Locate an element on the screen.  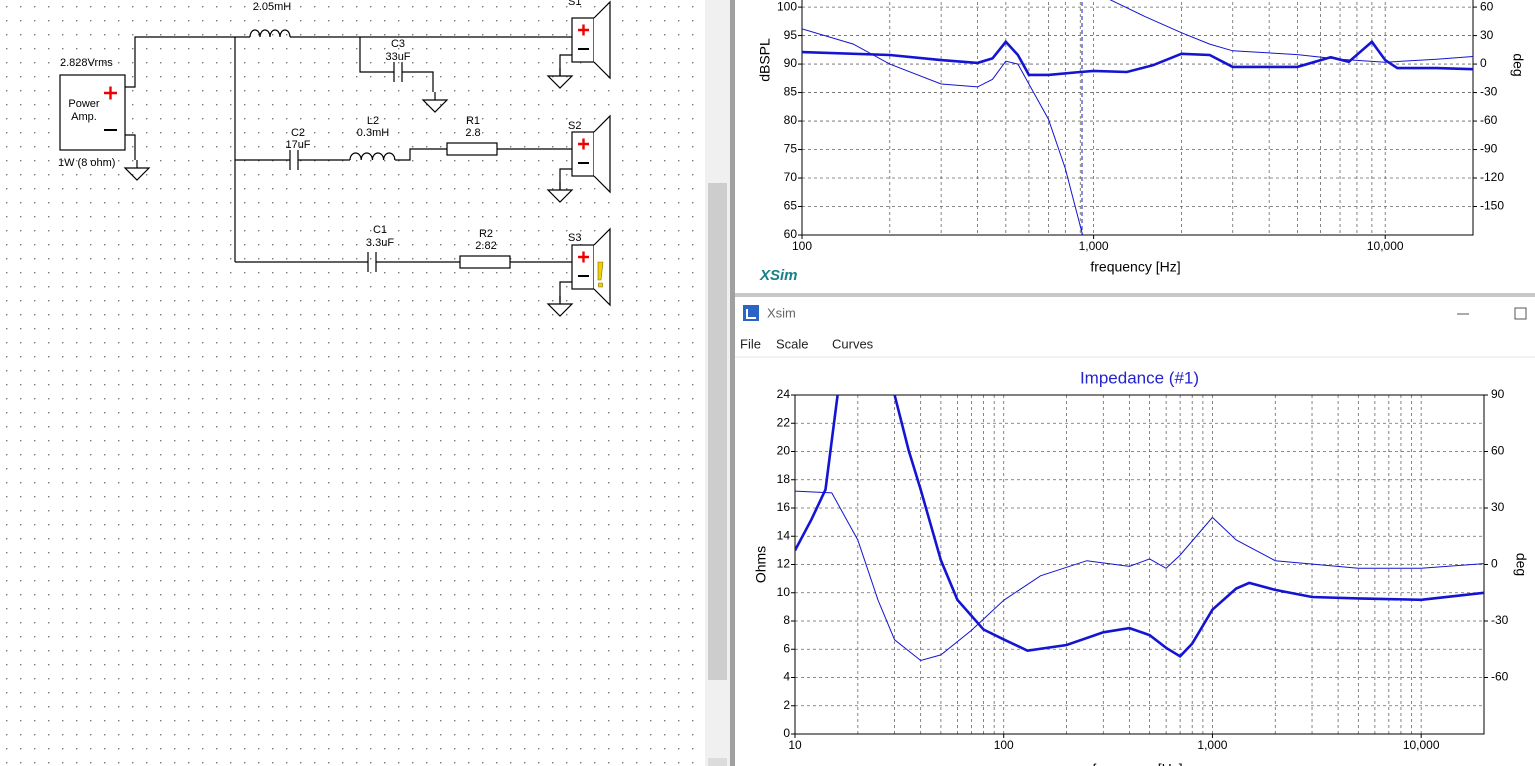
part-value: 33uF is located at coordinates (397, 57).